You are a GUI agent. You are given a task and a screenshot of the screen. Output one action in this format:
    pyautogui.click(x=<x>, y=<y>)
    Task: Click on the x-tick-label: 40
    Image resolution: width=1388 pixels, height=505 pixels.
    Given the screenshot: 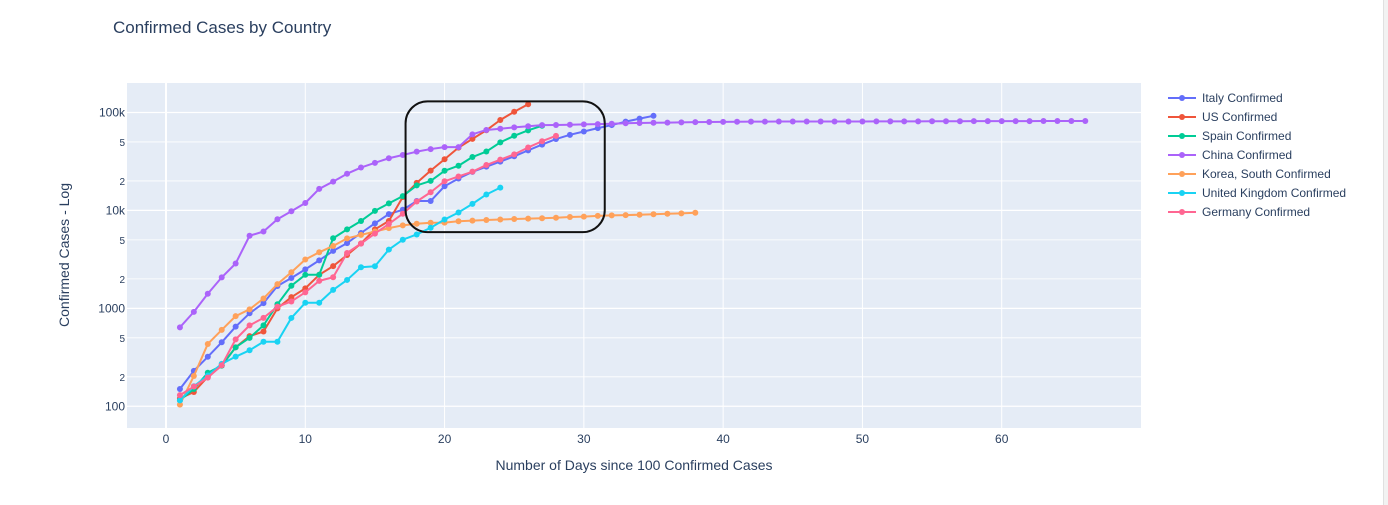 What is the action you would take?
    pyautogui.click(x=723, y=439)
    